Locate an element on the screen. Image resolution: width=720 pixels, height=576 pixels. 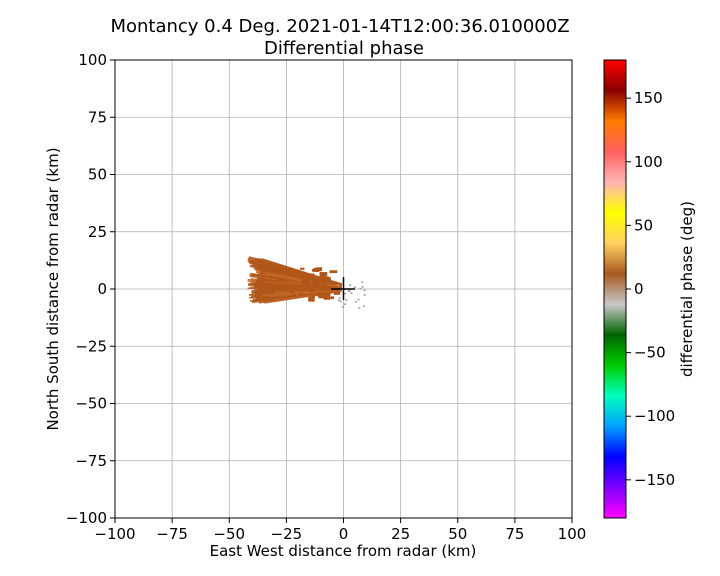
radar-location-marker is located at coordinates (343, 288).